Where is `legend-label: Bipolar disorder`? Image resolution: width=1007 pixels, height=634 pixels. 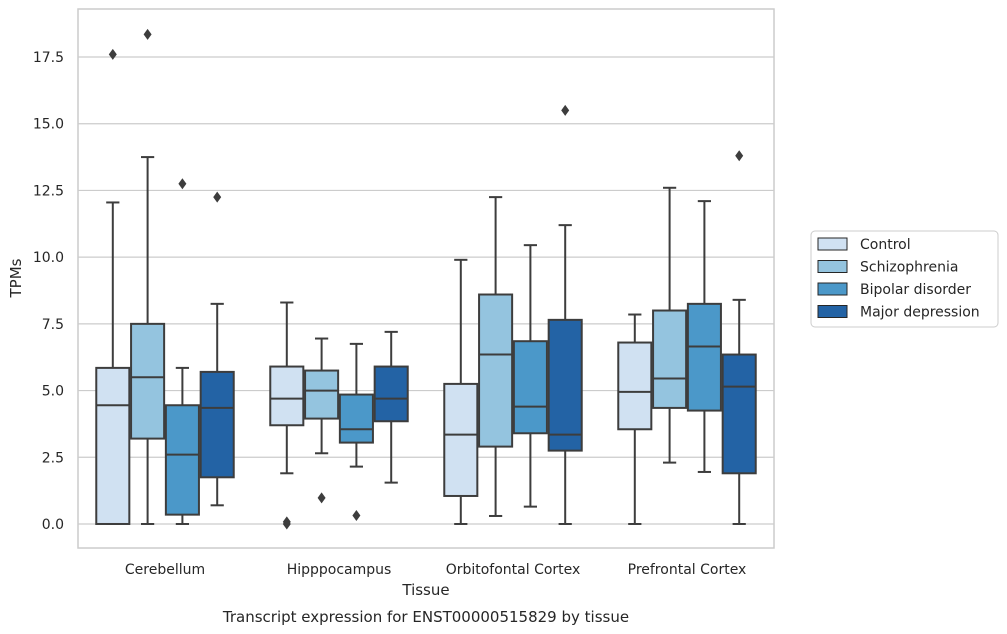
legend-label: Bipolar disorder is located at coordinates (915, 290).